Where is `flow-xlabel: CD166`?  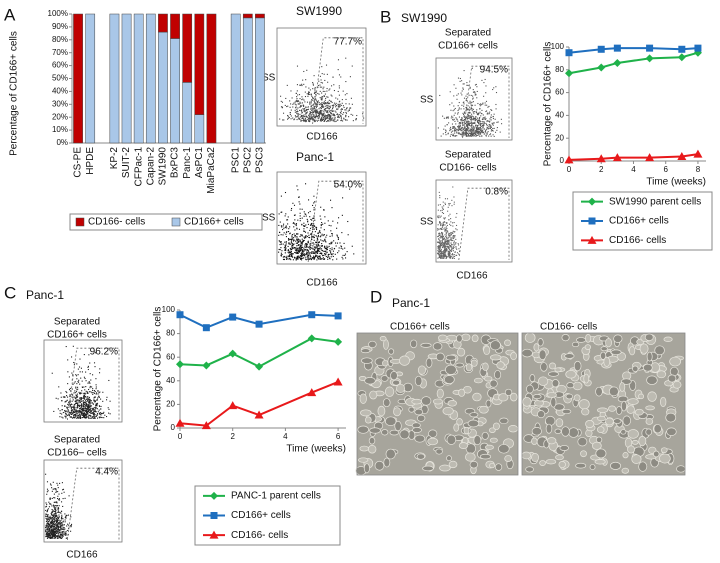 flow-xlabel: CD166 is located at coordinates (472, 276).